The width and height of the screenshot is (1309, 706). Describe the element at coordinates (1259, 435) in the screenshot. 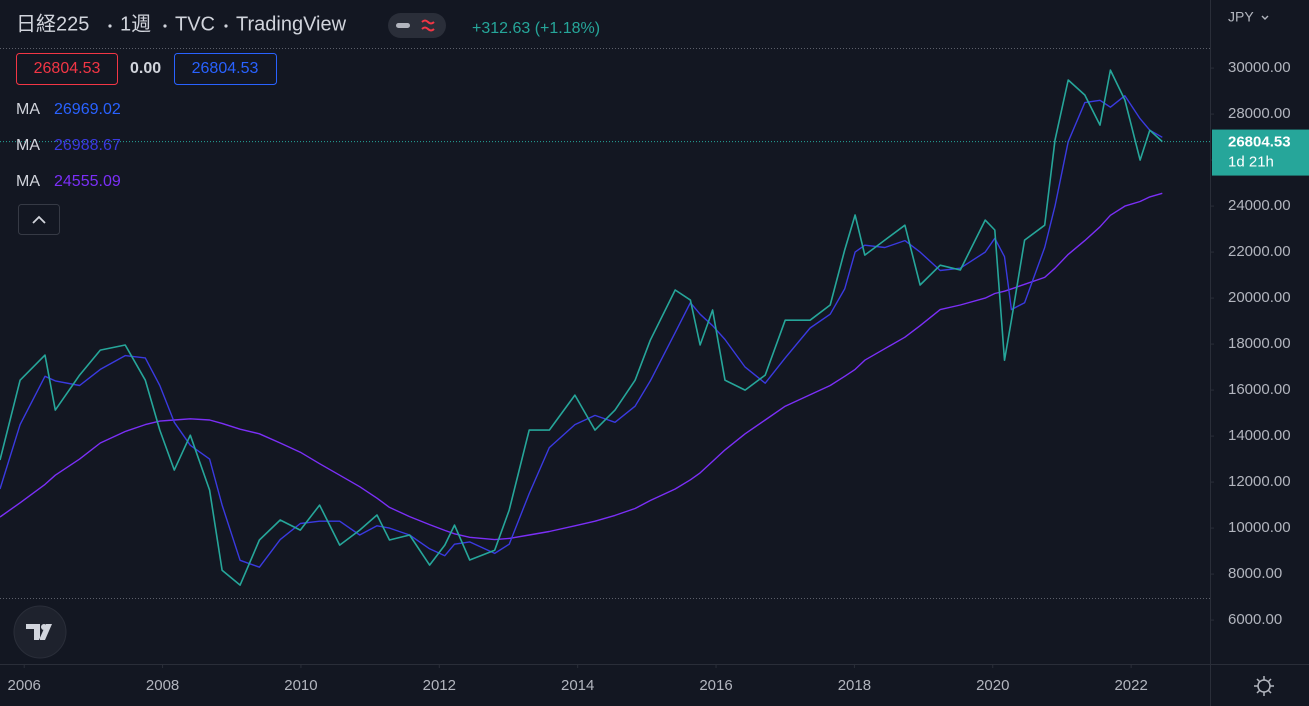

I see `y-tick-label: 14000.00` at that location.